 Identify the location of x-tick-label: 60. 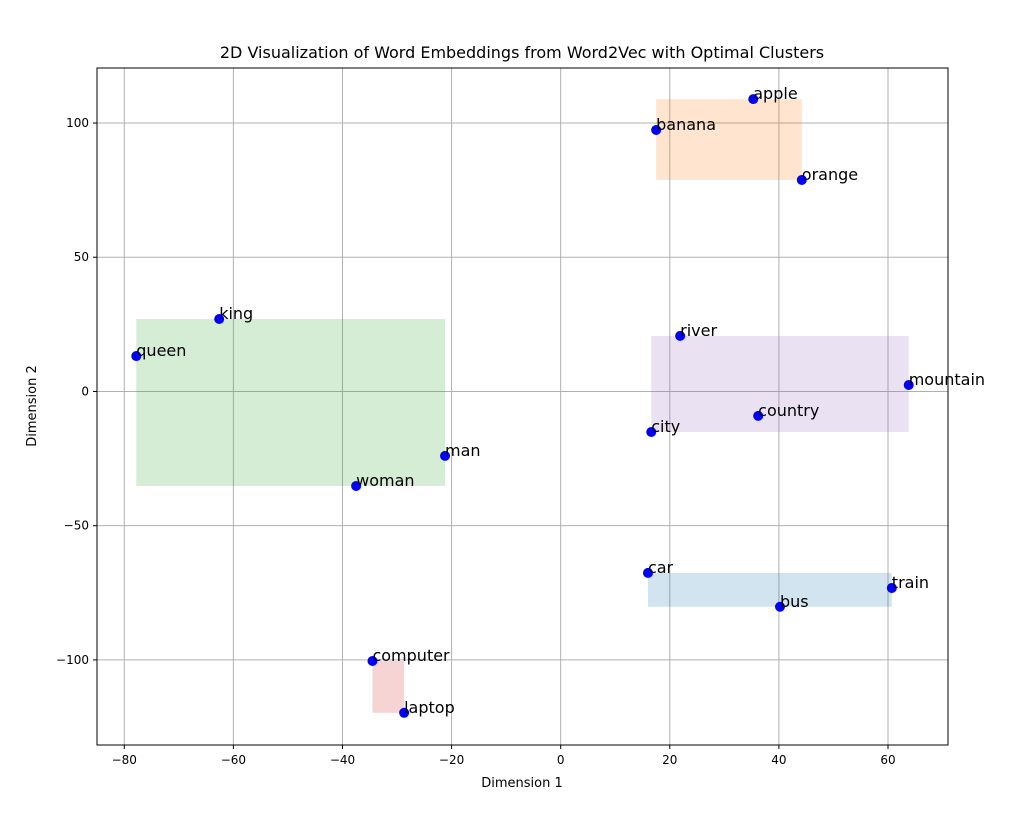
(887, 760).